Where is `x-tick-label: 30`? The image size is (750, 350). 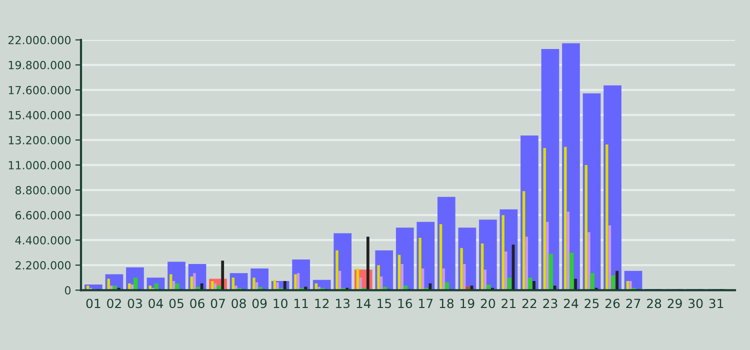 x-tick-label: 30 is located at coordinates (695, 303).